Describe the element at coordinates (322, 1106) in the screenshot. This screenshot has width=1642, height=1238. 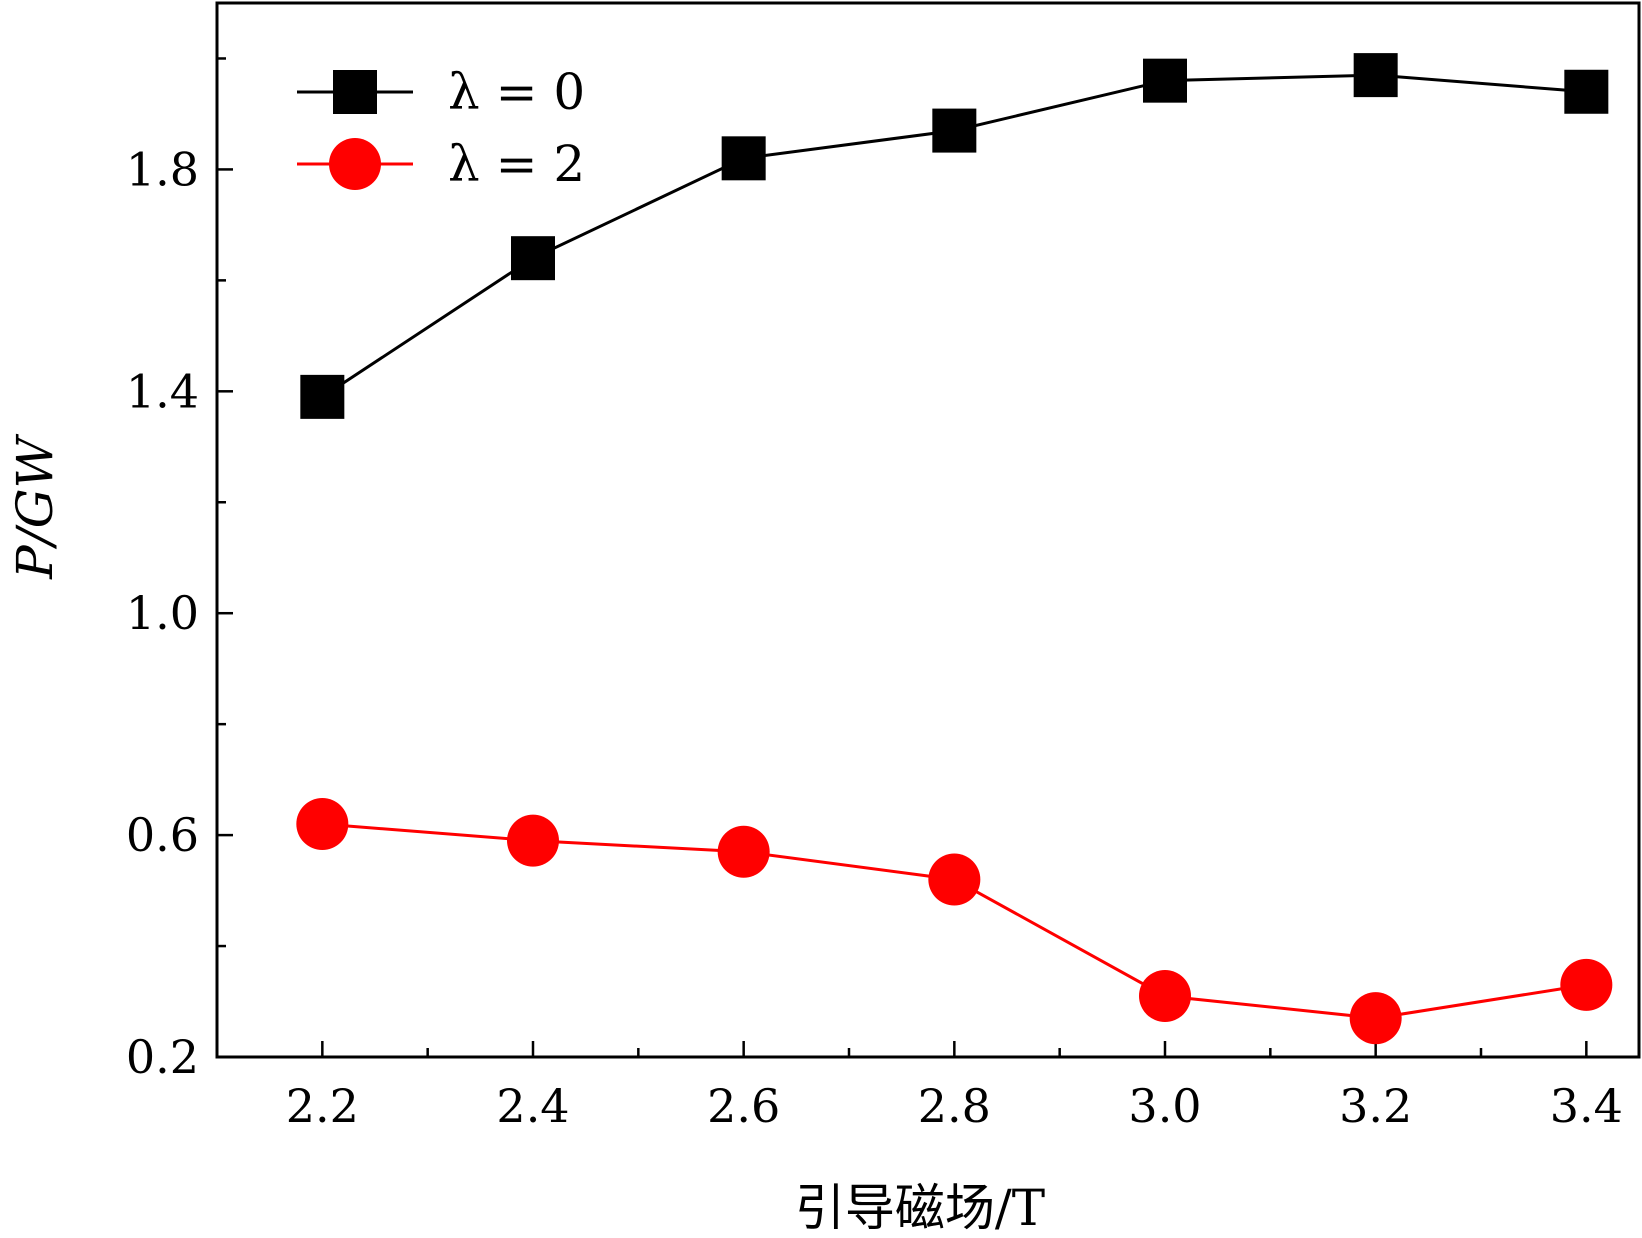
I see `x-tick-label: 2.2` at that location.